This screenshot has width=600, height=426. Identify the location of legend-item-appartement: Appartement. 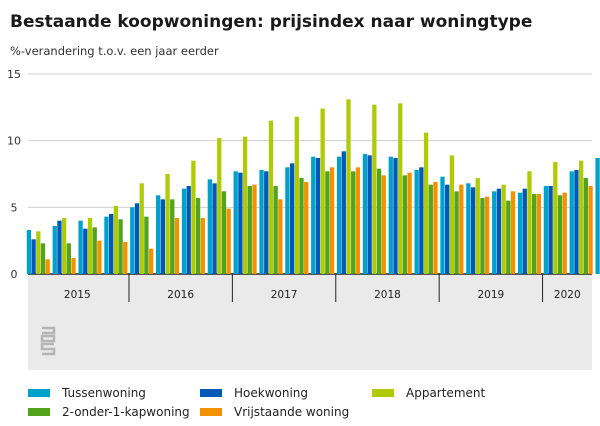
(428, 393).